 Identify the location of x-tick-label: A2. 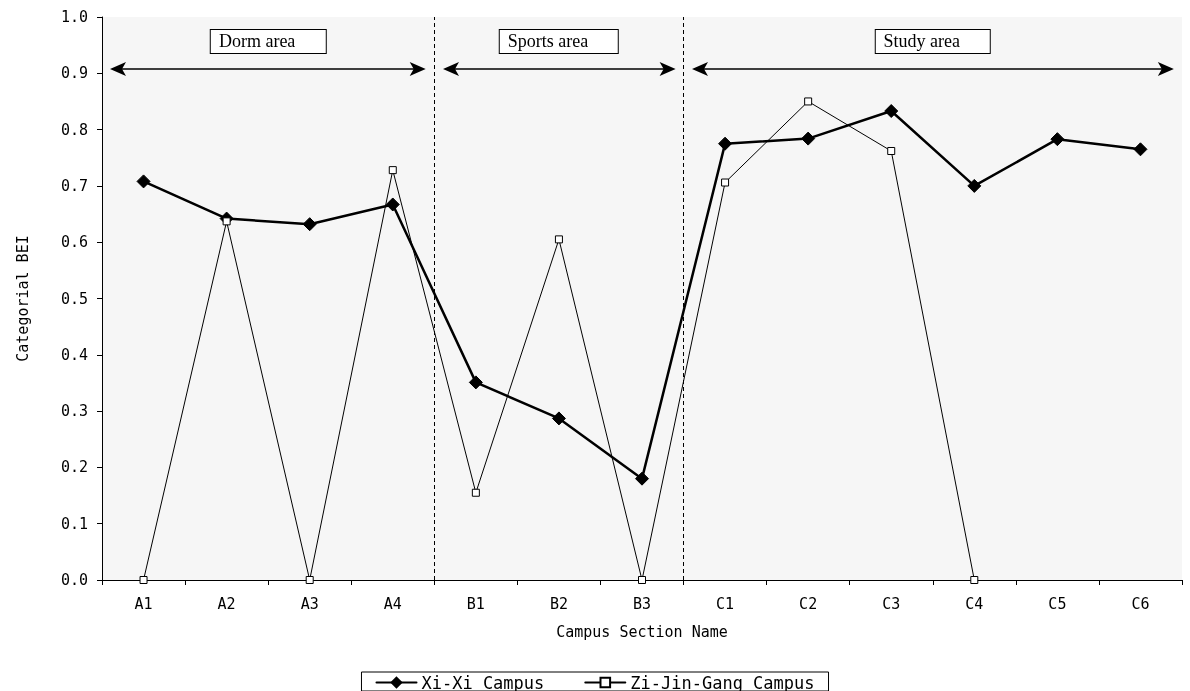
(226, 603).